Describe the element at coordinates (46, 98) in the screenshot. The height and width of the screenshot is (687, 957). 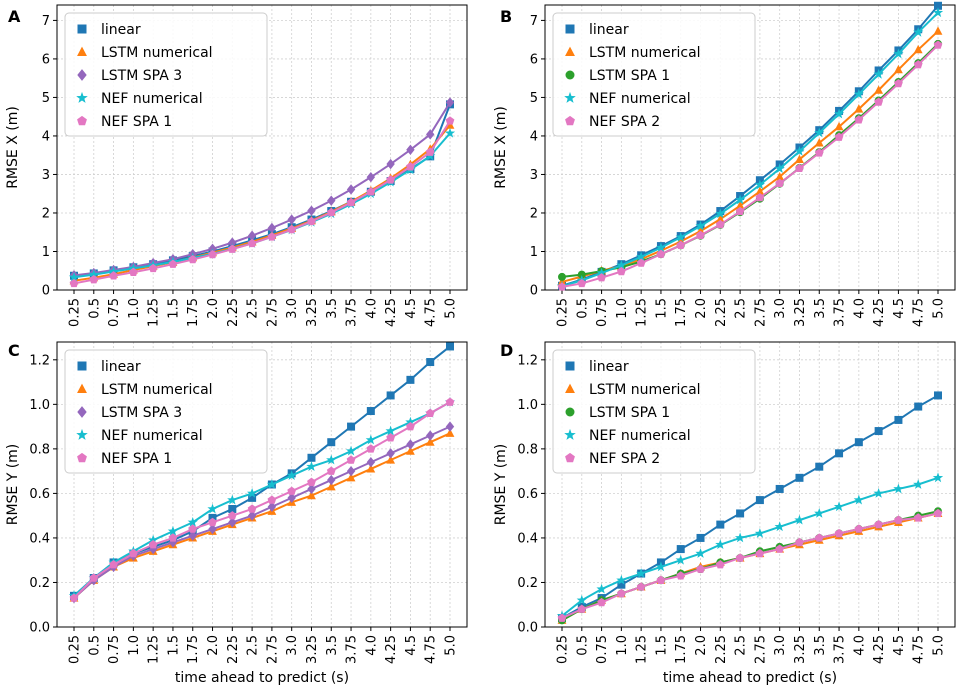
I see `y-tick-label: 5` at that location.